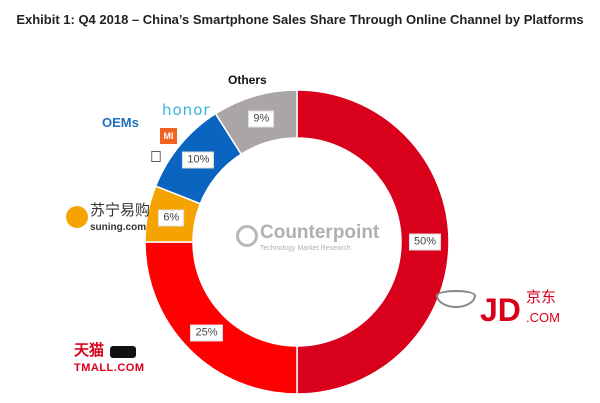 Image resolution: width=600 pixels, height=403 pixels. What do you see at coordinates (118, 227) in the screenshot?
I see `suning-en: suning.com` at bounding box center [118, 227].